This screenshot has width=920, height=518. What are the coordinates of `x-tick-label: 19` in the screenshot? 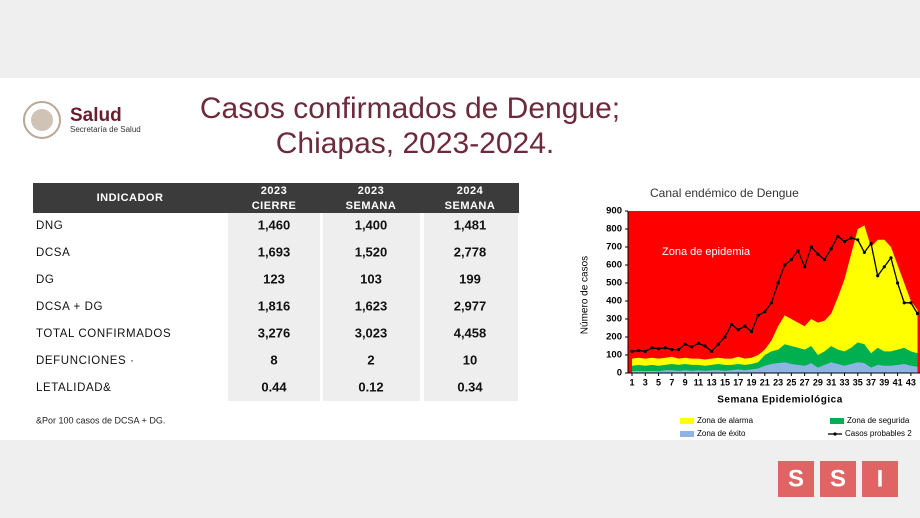 It's located at (752, 382).